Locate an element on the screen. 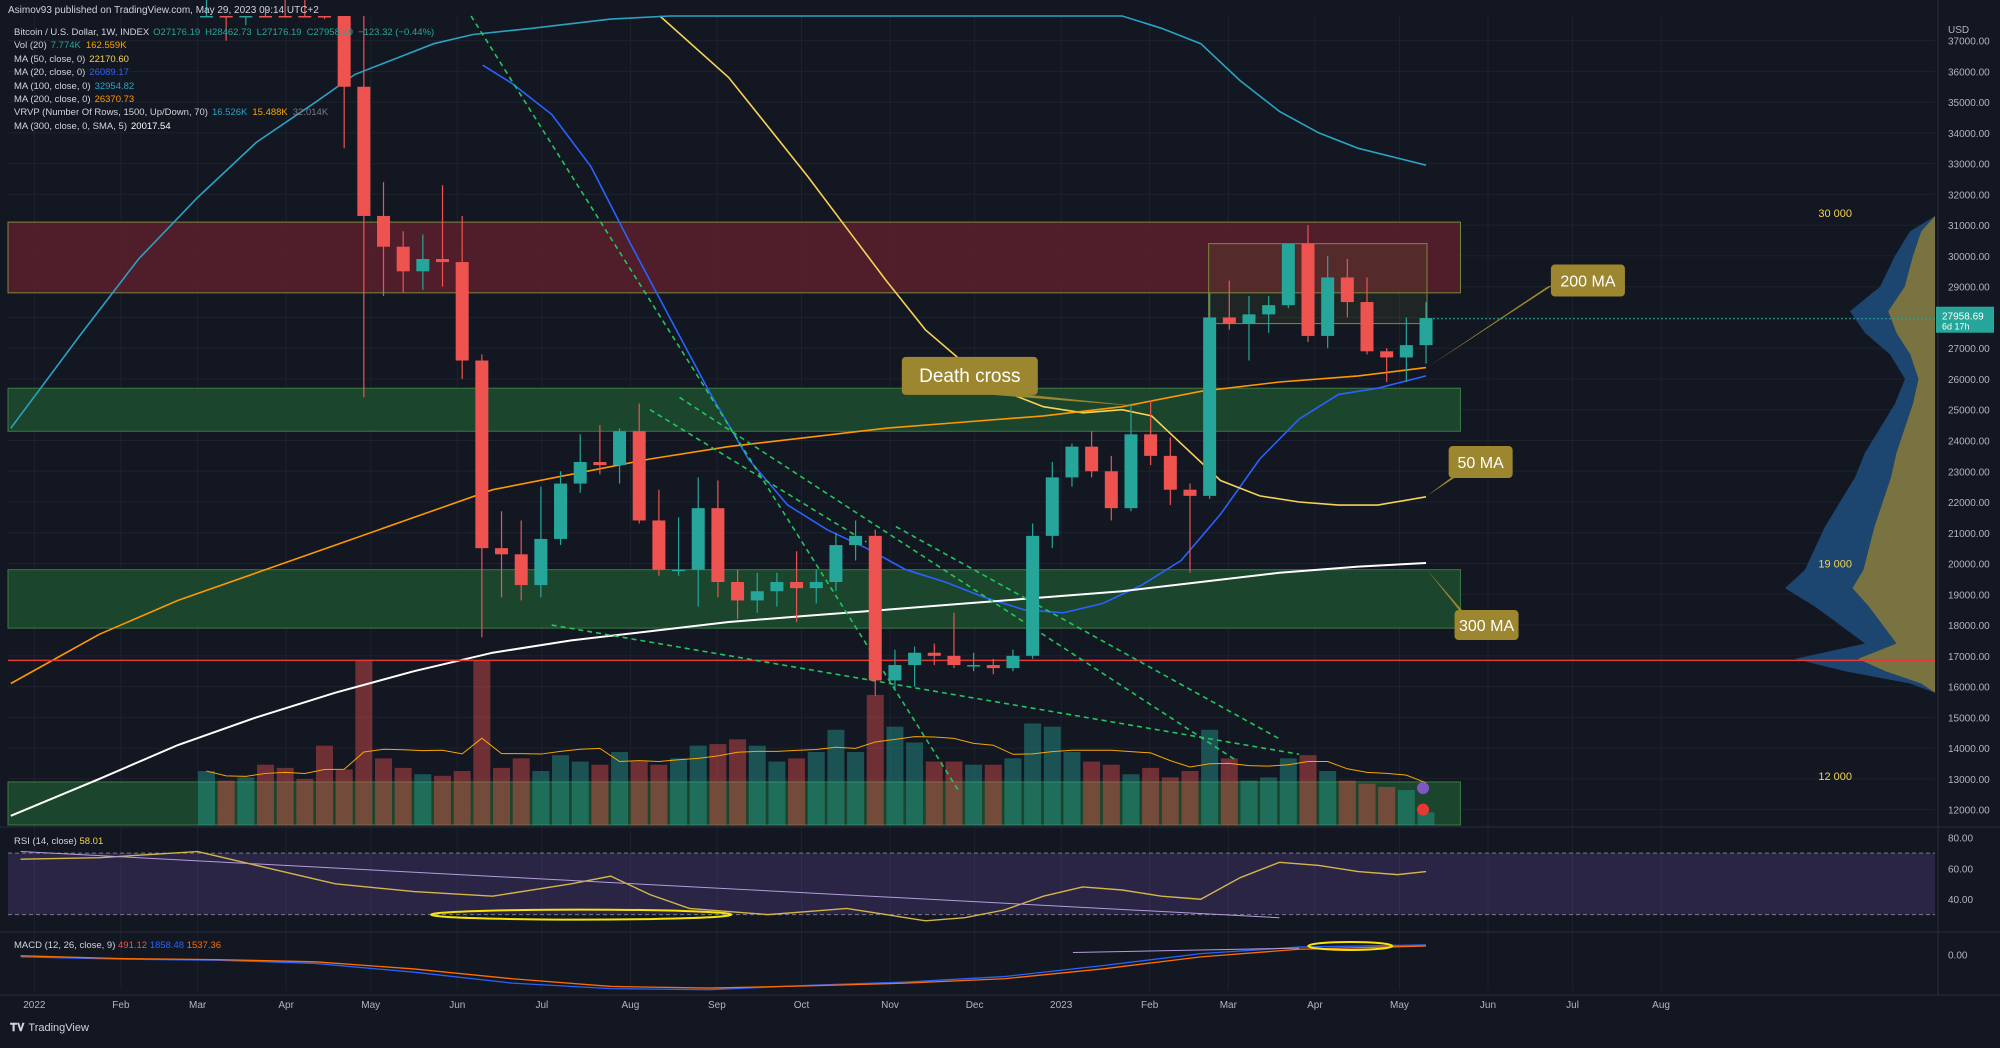  time-axis-tick: Apr is located at coordinates (286, 1005).